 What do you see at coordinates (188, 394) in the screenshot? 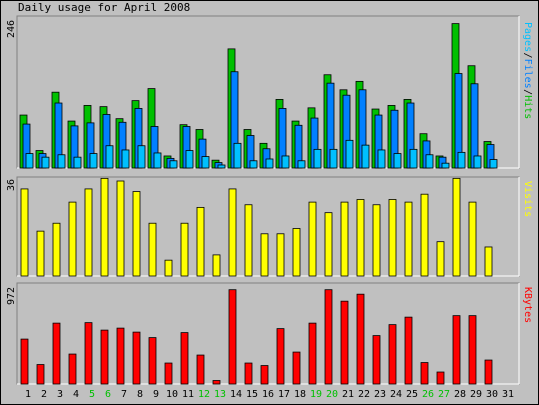
I see `day-label-11: 11` at bounding box center [188, 394].